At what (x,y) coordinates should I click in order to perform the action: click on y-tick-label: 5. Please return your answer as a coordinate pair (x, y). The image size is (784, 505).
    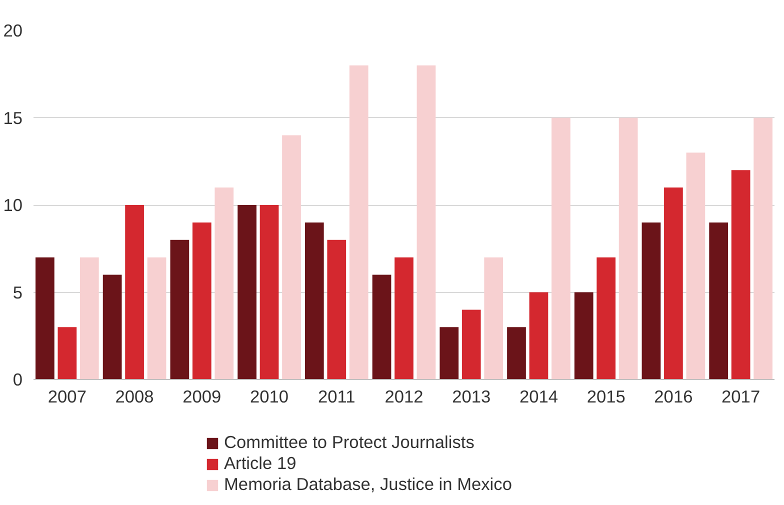
    Looking at the image, I should click on (17, 292).